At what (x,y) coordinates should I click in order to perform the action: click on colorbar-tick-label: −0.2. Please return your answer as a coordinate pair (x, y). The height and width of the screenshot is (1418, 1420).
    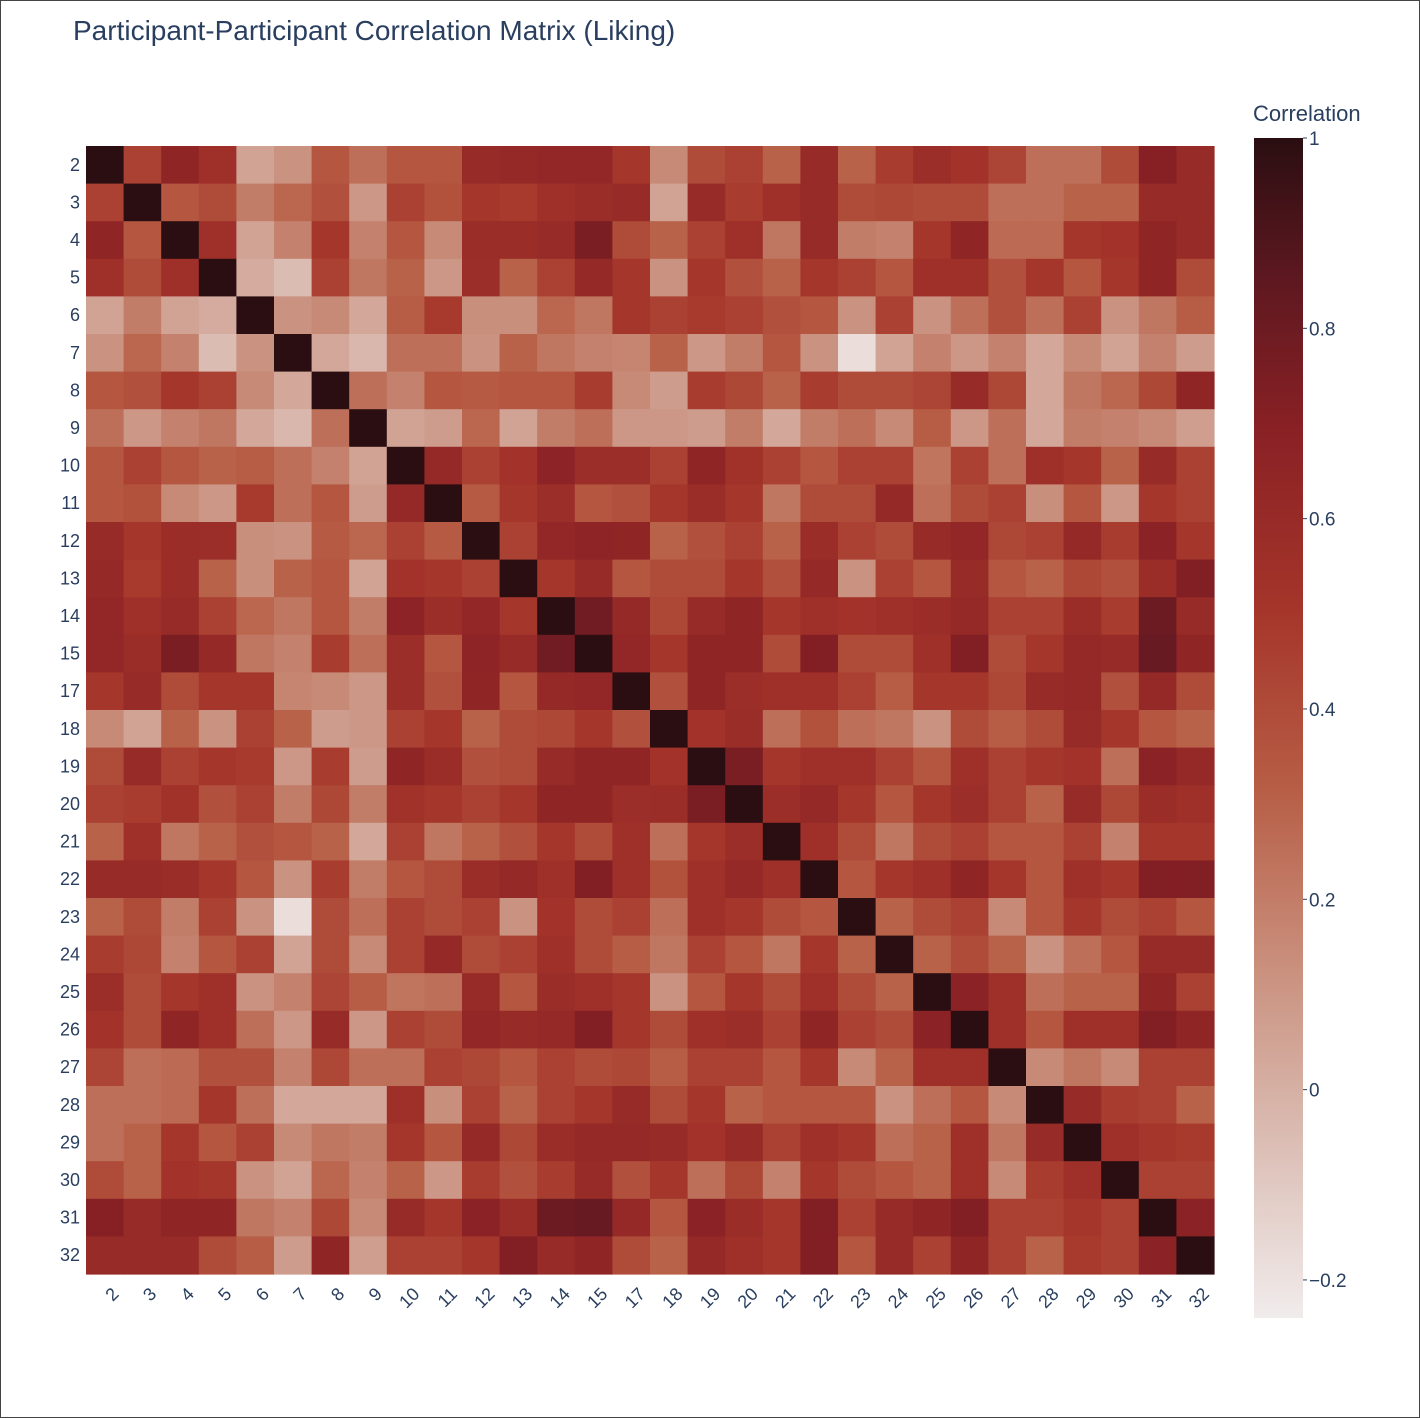
    Looking at the image, I should click on (1328, 1281).